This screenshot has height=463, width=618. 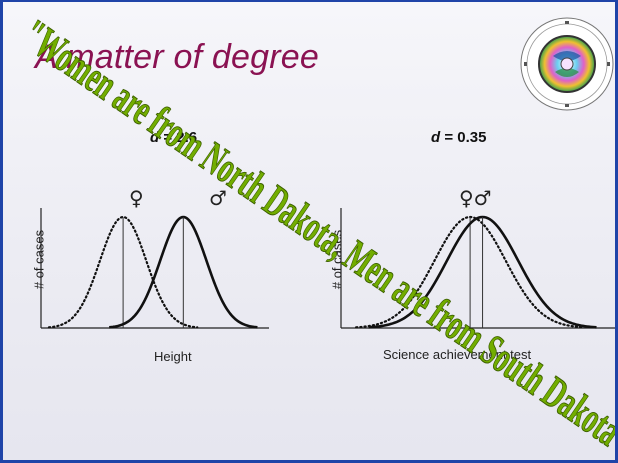 What do you see at coordinates (136, 198) in the screenshot?
I see `female-symbol: ♀` at bounding box center [136, 198].